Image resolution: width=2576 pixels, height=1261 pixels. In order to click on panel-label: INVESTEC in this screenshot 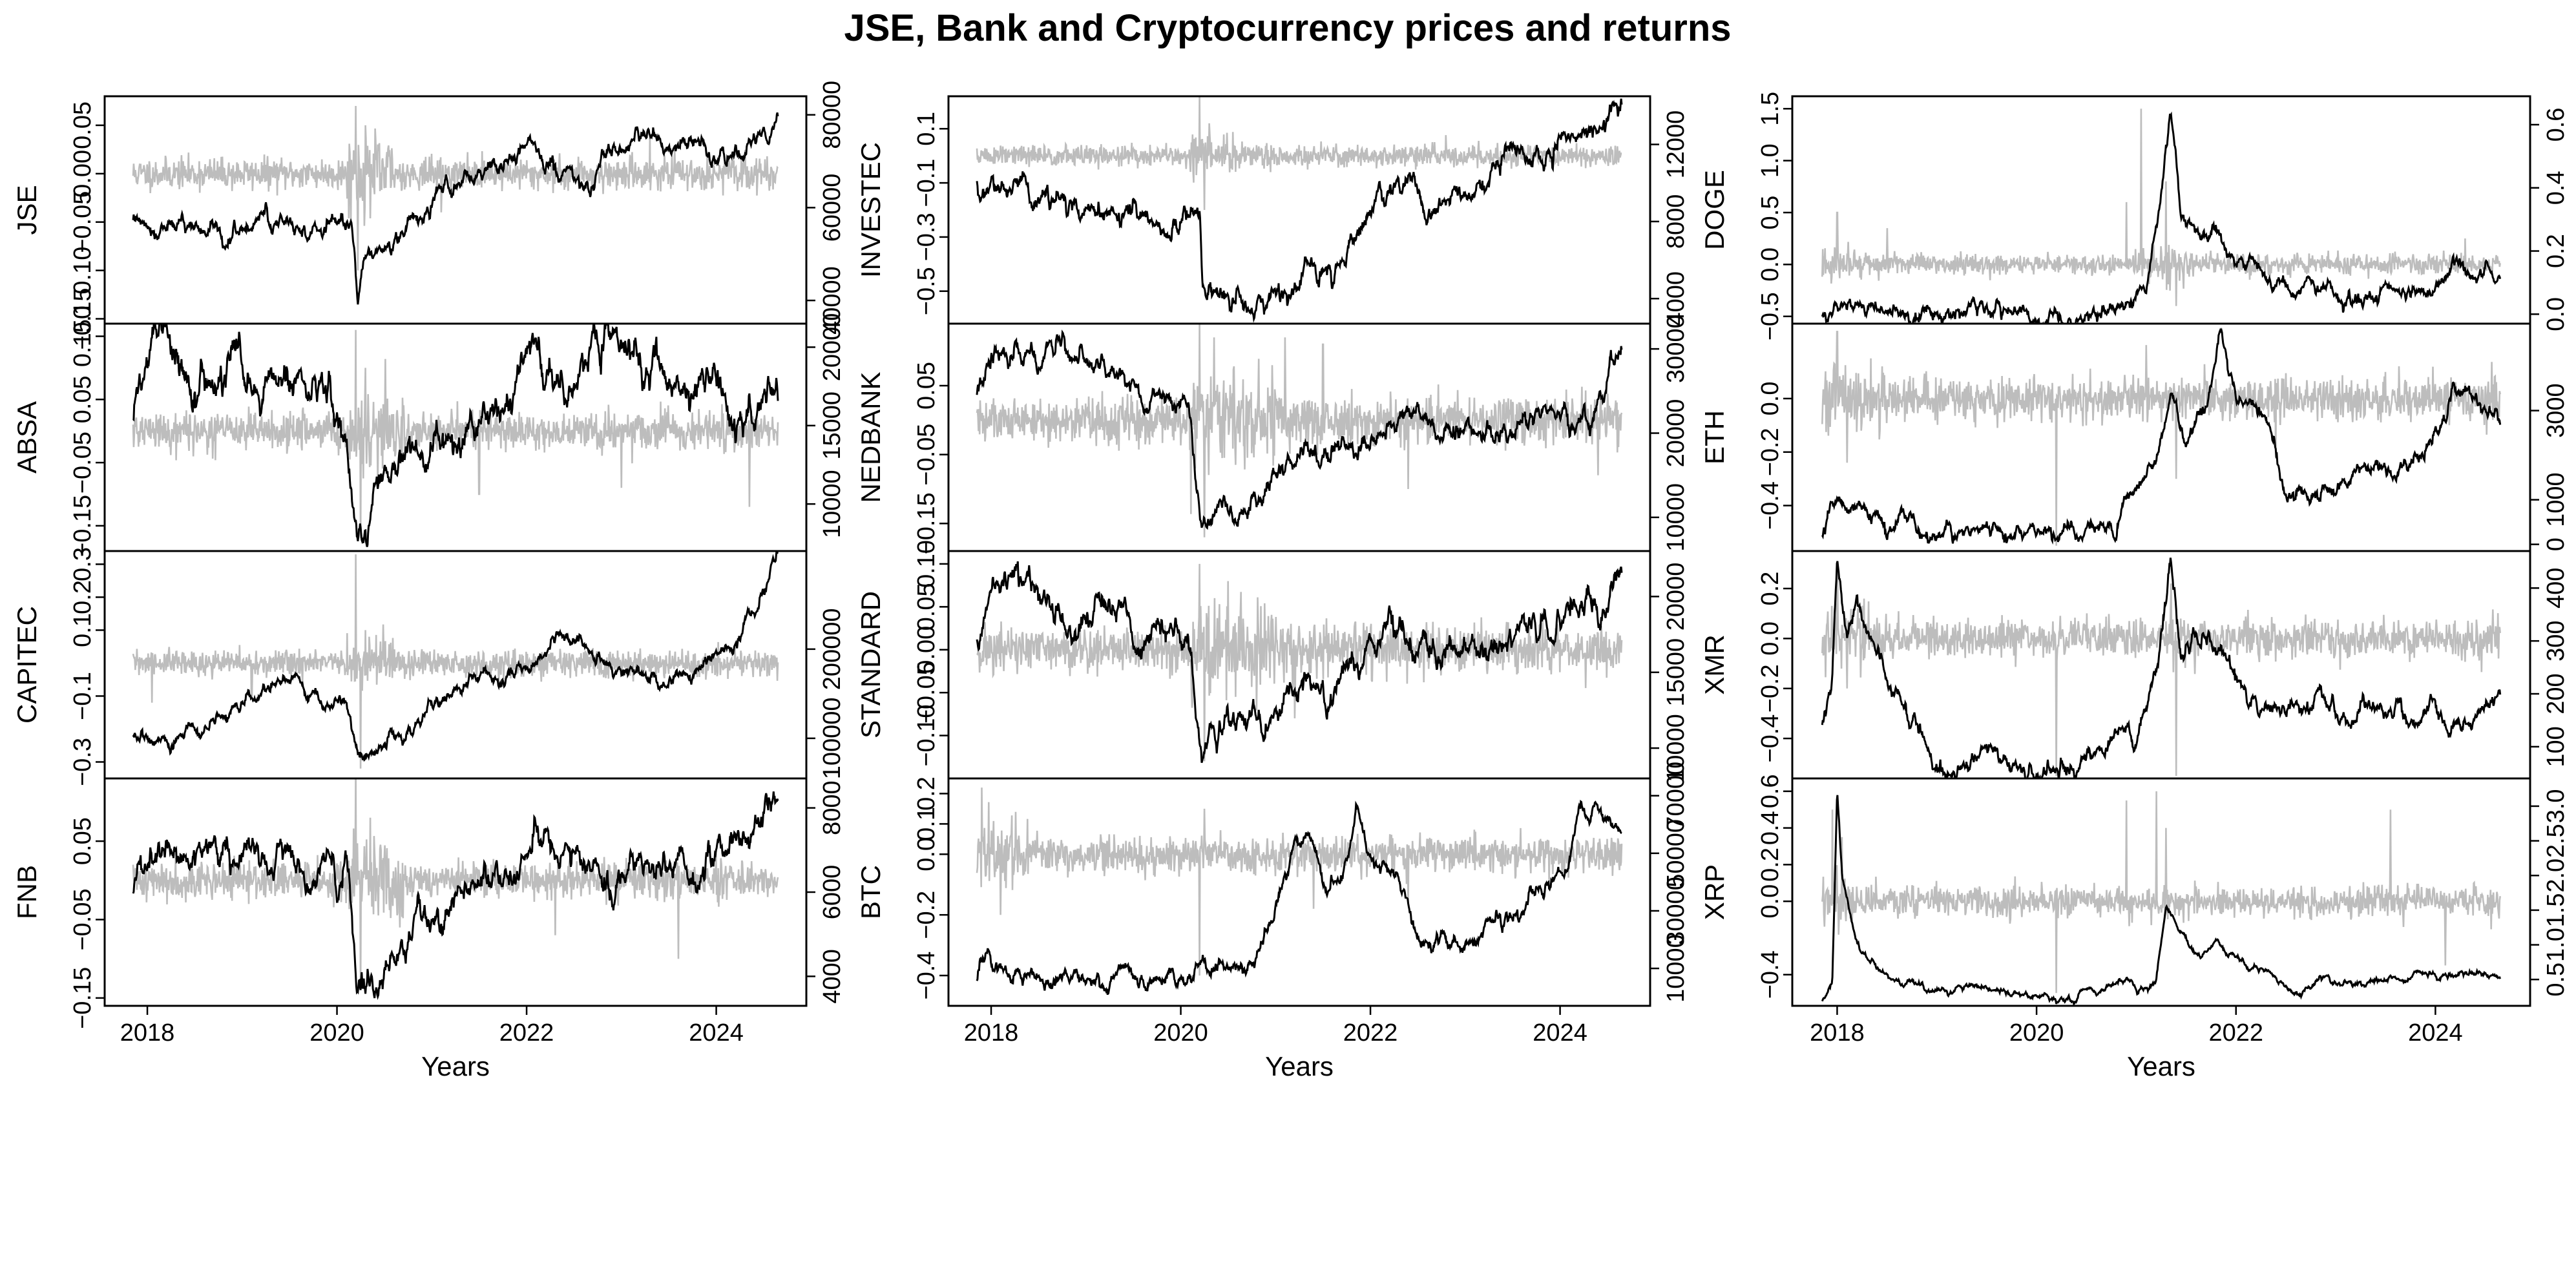, I will do `click(870, 210)`.